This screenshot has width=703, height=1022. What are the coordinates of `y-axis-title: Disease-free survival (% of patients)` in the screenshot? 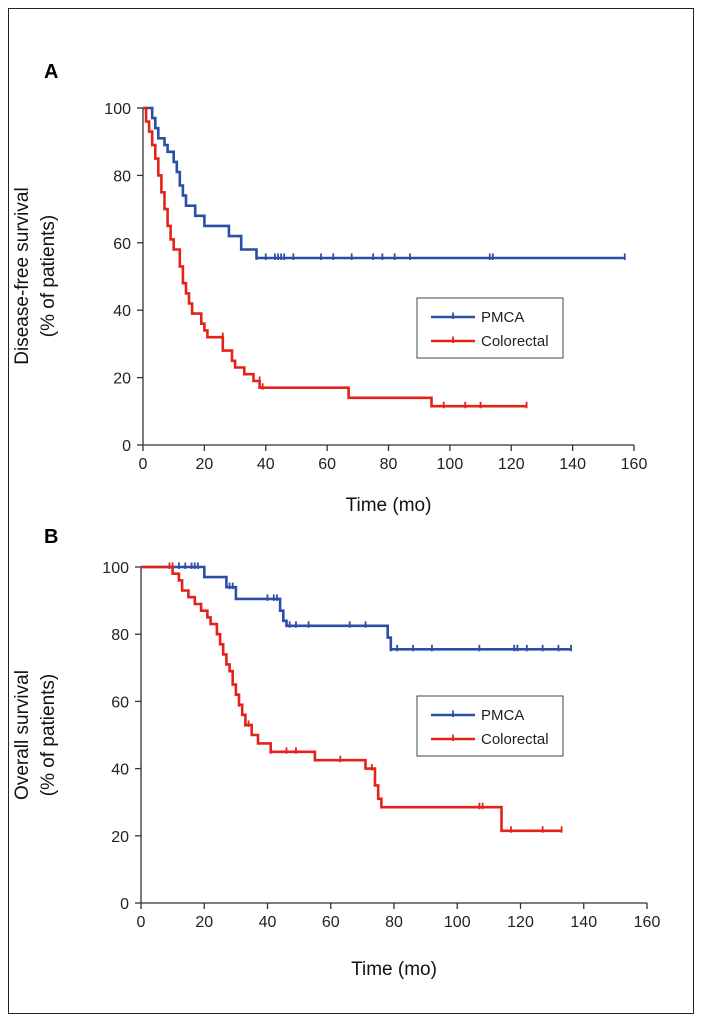 It's located at (35, 275).